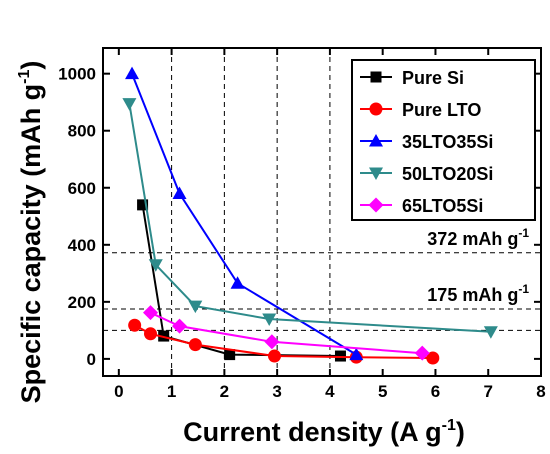 The width and height of the screenshot is (550, 454). What do you see at coordinates (77, 74) in the screenshot?
I see `y-tick-label: 1000` at bounding box center [77, 74].